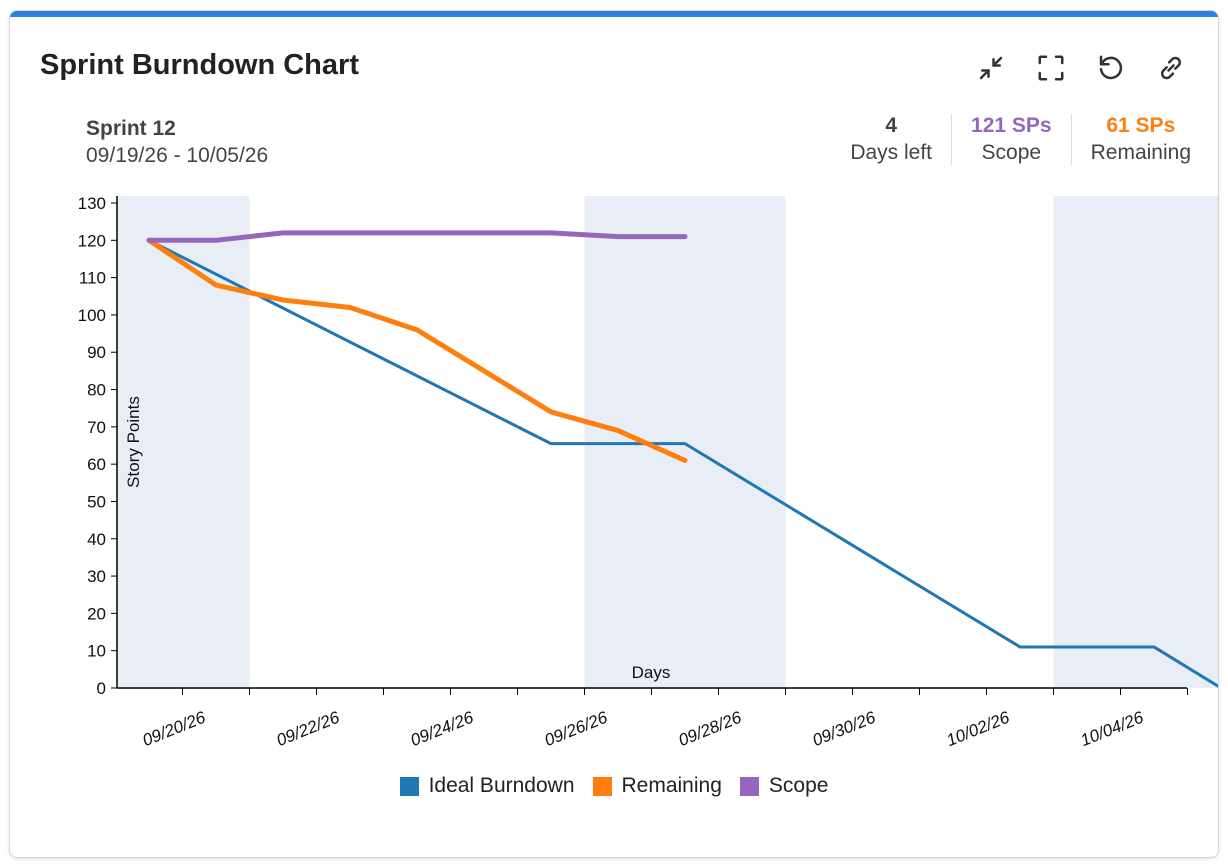 The height and width of the screenshot is (864, 1228). I want to click on chart-title: Sprint Burndown Chart, so click(199, 65).